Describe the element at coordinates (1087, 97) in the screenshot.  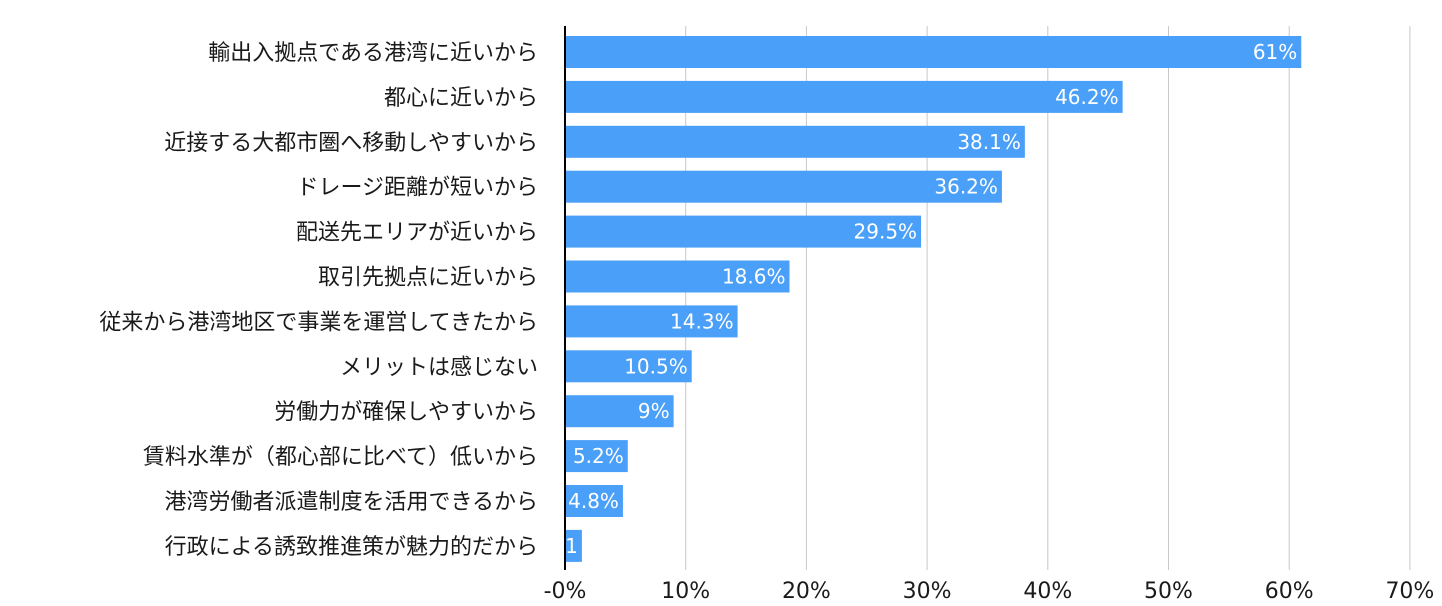
I see `data-label: 46.2%` at that location.